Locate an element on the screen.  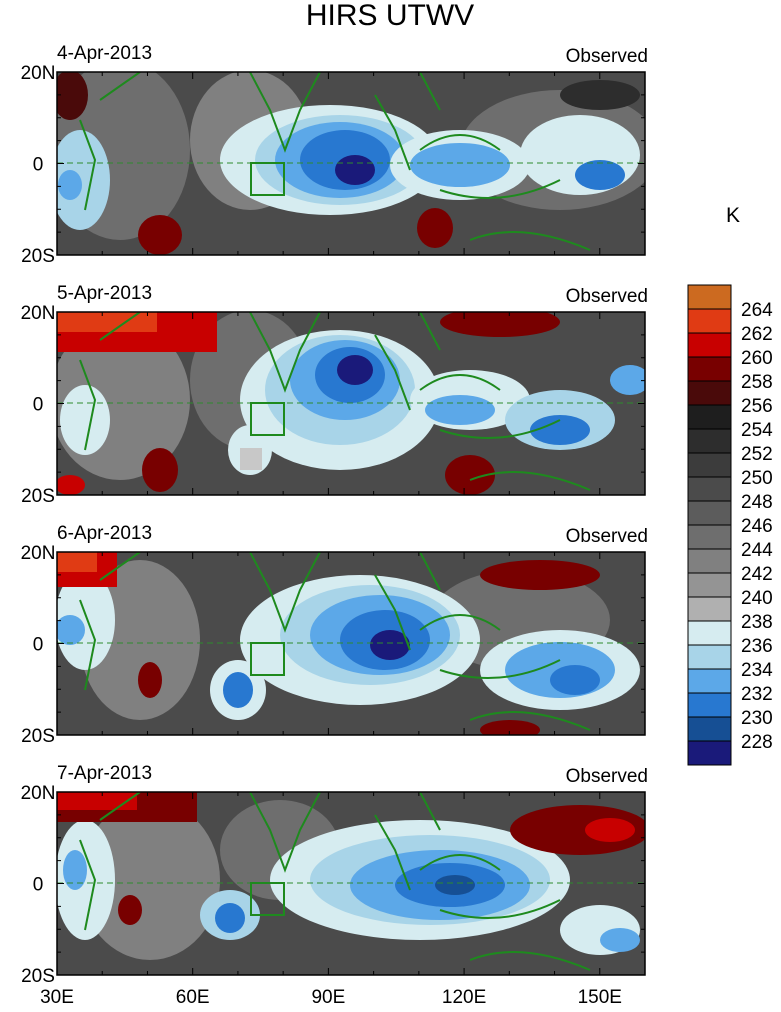
panel-3-field is located at coordinates (351, 643).